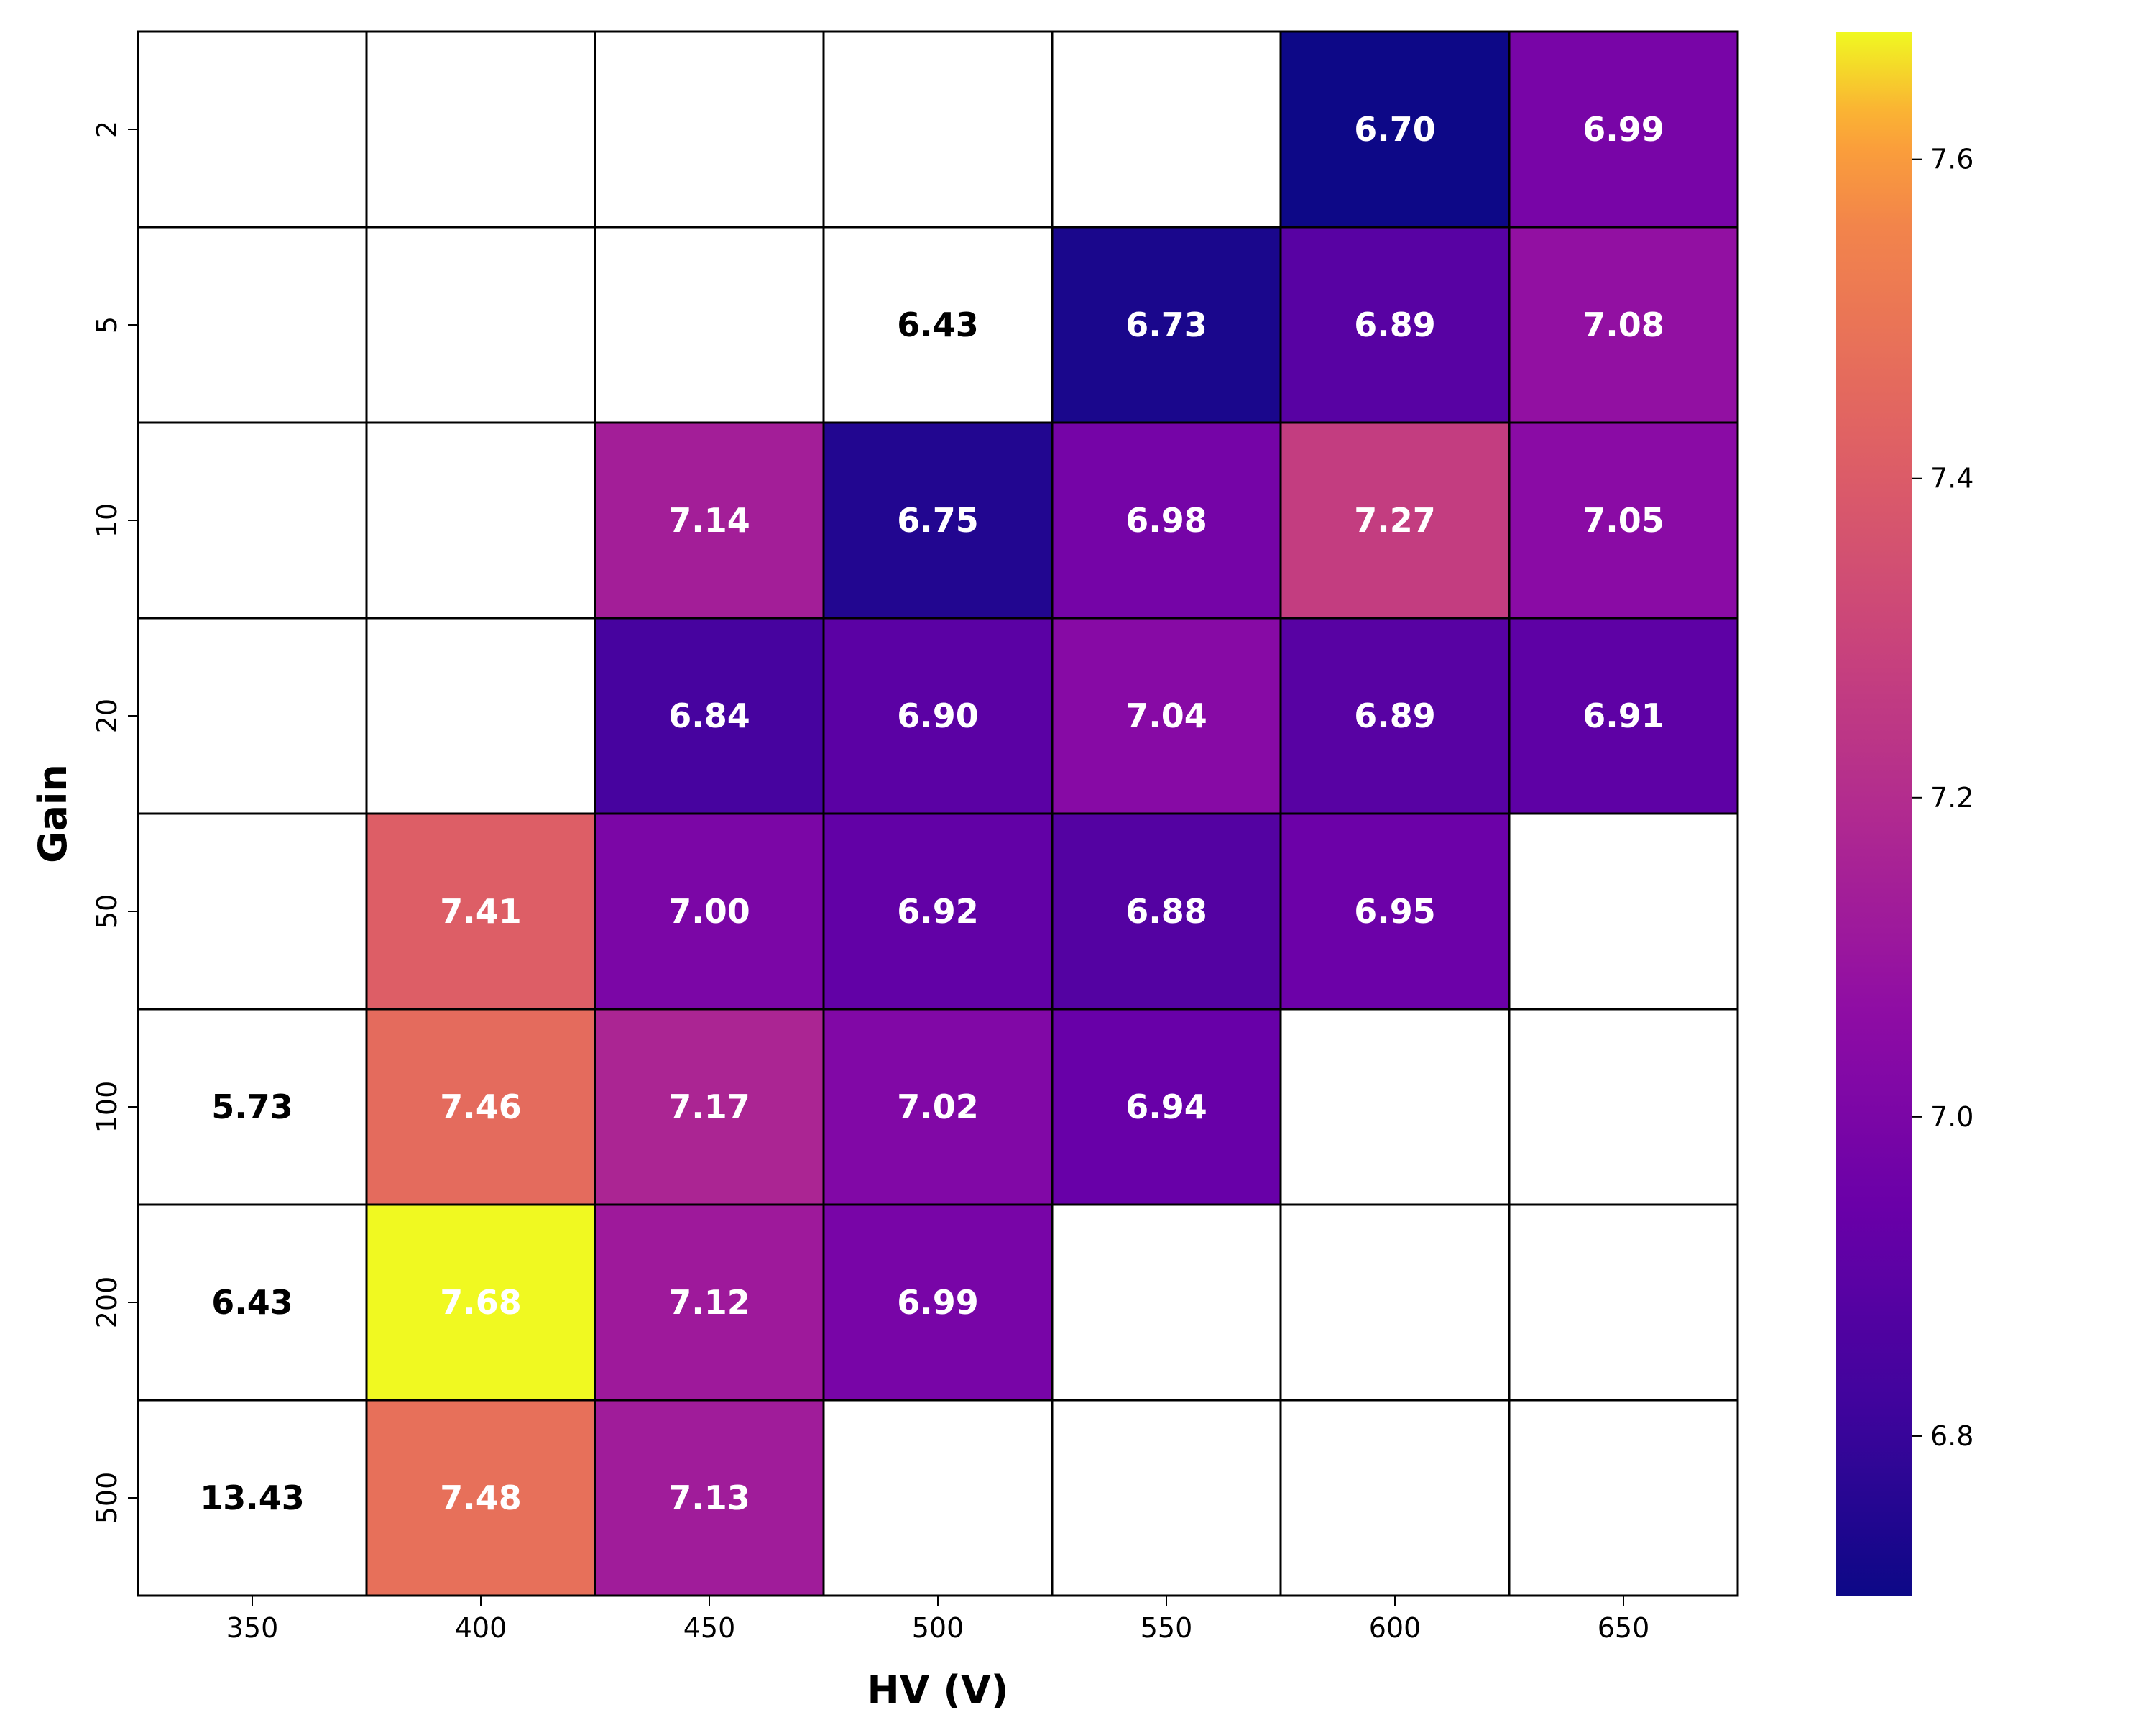 The image size is (2156, 1725). What do you see at coordinates (709, 1497) in the screenshot?
I see `heatmap-cell-label: 7.13` at bounding box center [709, 1497].